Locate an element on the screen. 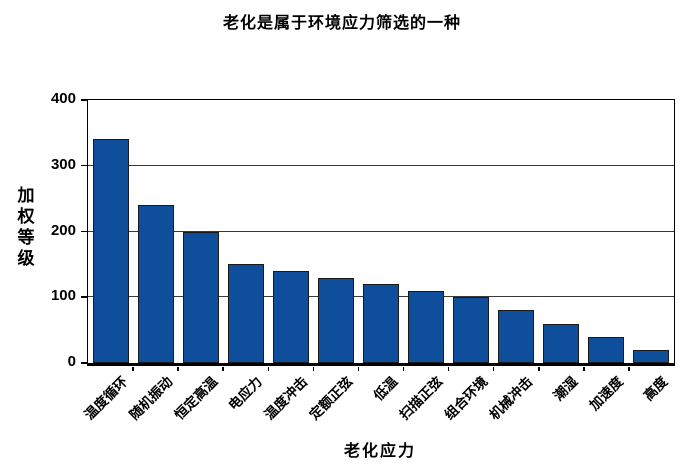 The width and height of the screenshot is (684, 467). y-tick-label: 300 is located at coordinates (63, 164).